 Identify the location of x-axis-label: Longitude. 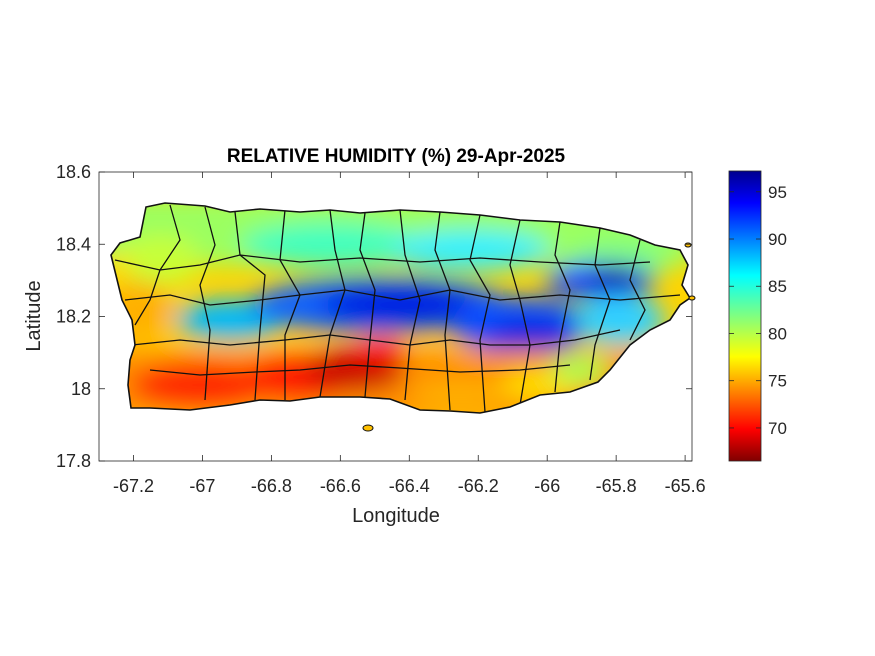
(396, 516).